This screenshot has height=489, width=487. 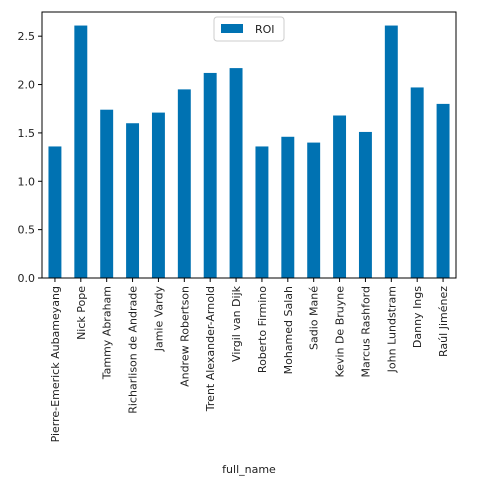 I want to click on y-tick-label: 0.0, so click(x=27, y=278).